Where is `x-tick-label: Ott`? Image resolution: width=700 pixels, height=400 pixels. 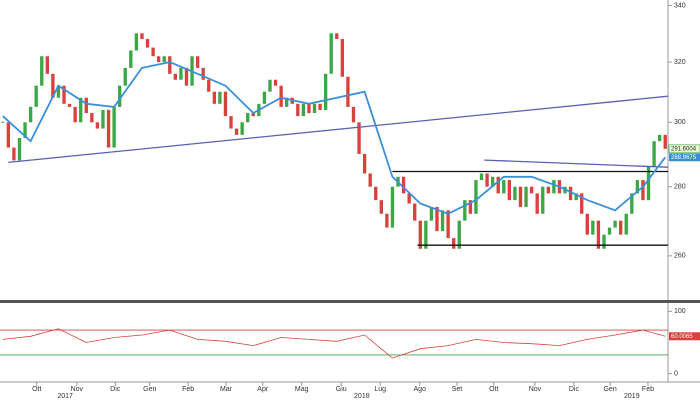
x-tick-label: Ott is located at coordinates (36, 389).